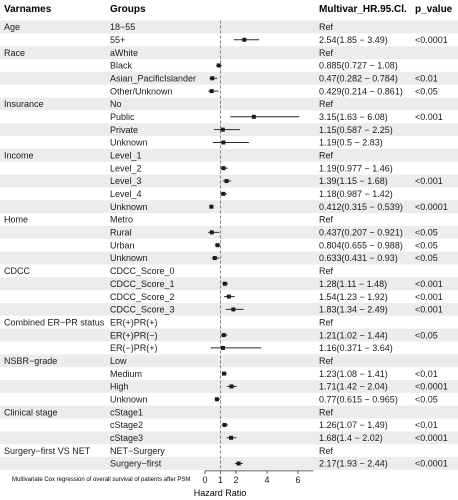 This screenshot has height=500, width=458. What do you see at coordinates (119, 387) in the screenshot?
I see `group-label: High` at bounding box center [119, 387].